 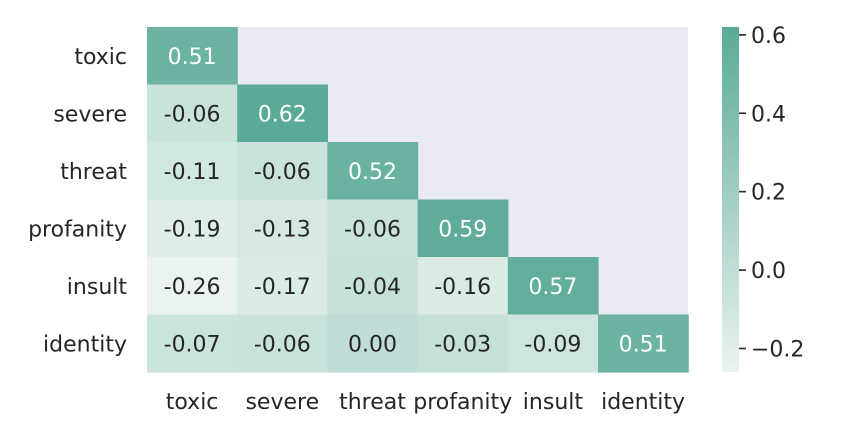 What do you see at coordinates (768, 36) in the screenshot?
I see `colorbar-tick-label: 0.6` at bounding box center [768, 36].